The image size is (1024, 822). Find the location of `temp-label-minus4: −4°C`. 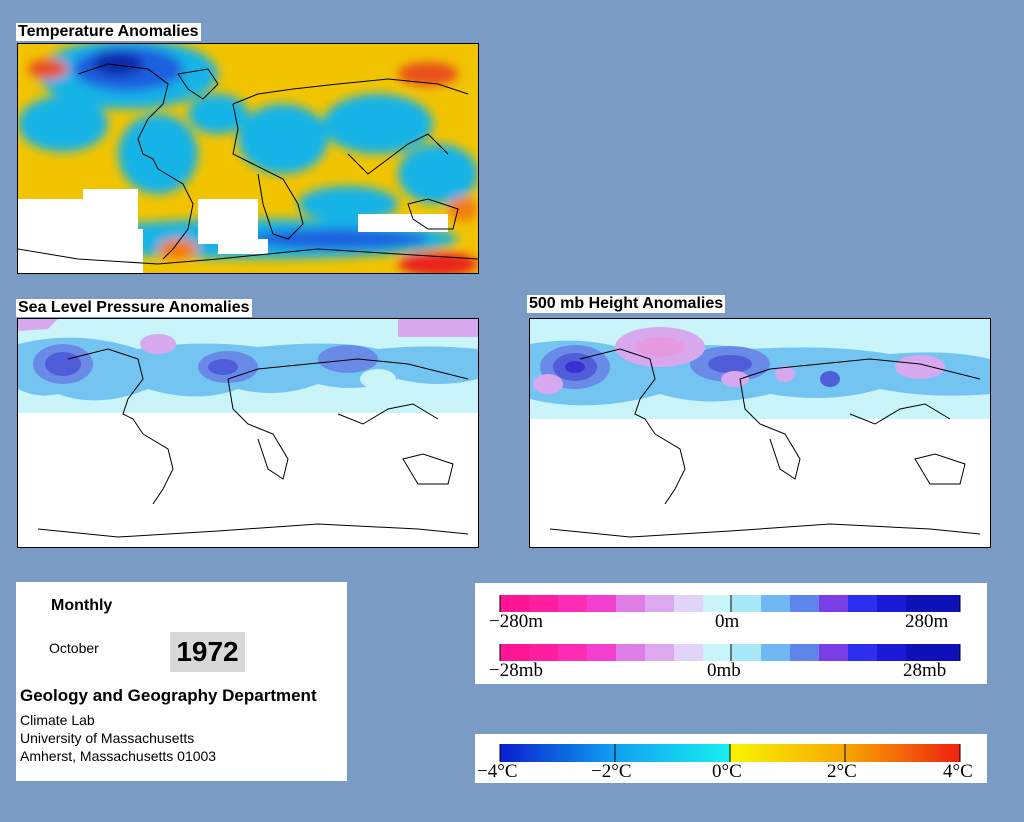

temp-label-minus4: −4°C is located at coordinates (497, 771).